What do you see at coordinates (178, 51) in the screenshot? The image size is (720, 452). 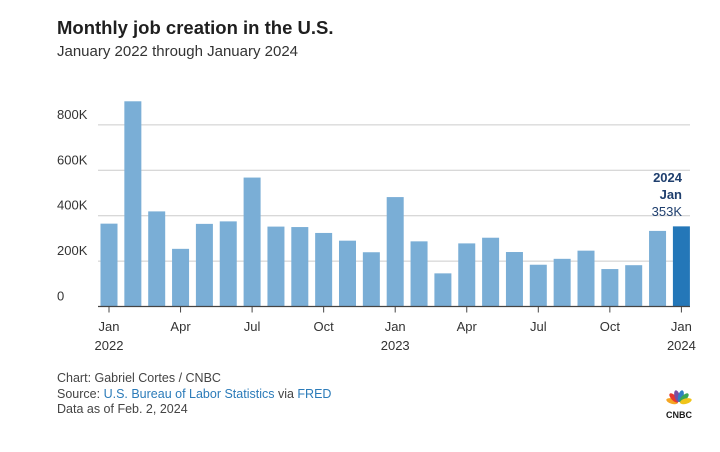 I see `chart-subtitle: January 2022 through January 2024` at bounding box center [178, 51].